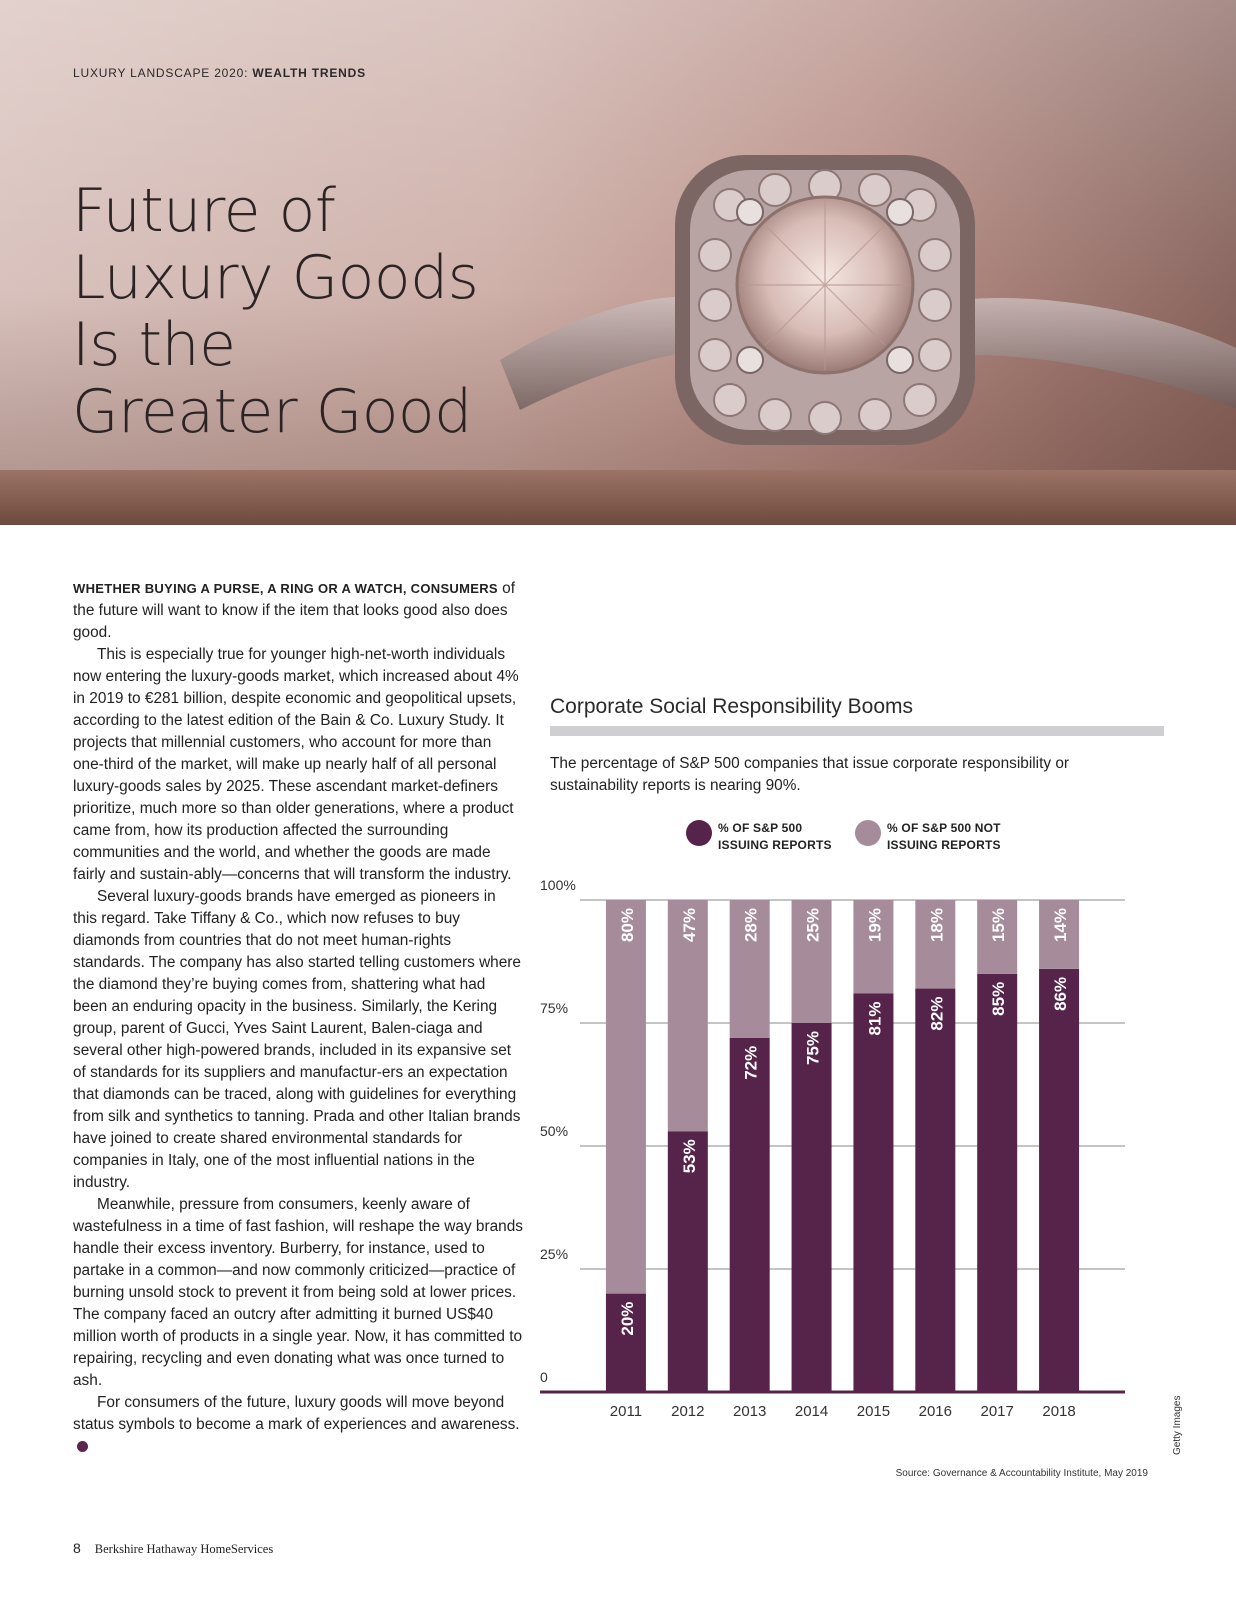  Describe the element at coordinates (272, 412) in the screenshot. I see `title-line-4: Greater Good` at that location.